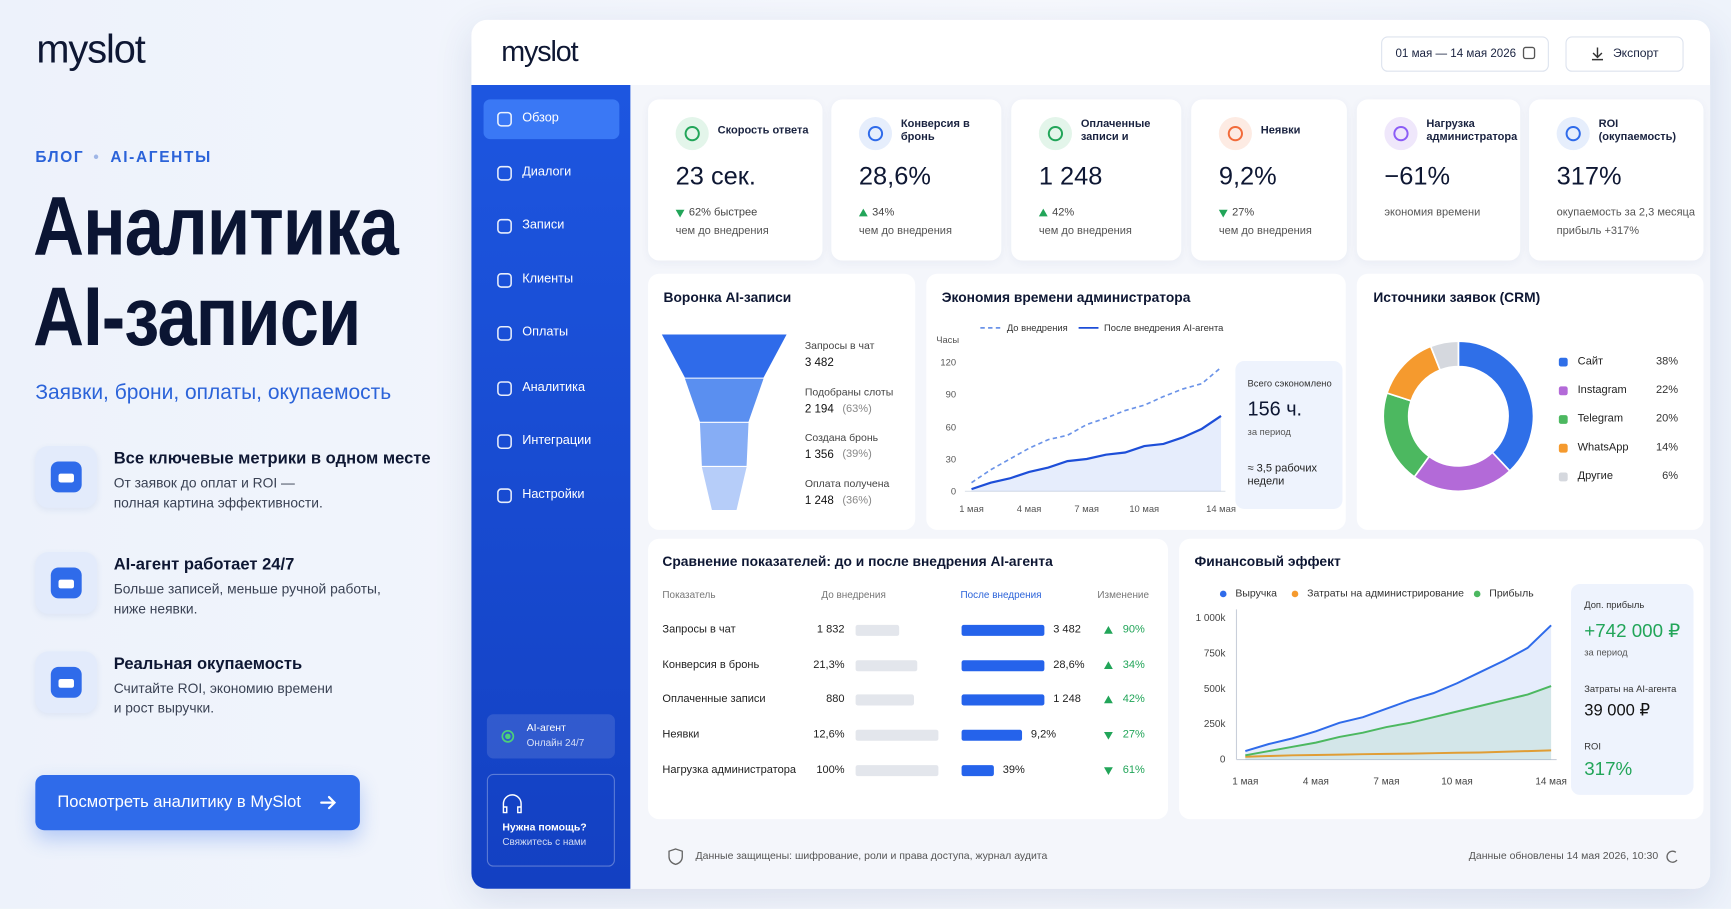  I want to click on summary-value: +742 000 ₽, so click(1632, 631).